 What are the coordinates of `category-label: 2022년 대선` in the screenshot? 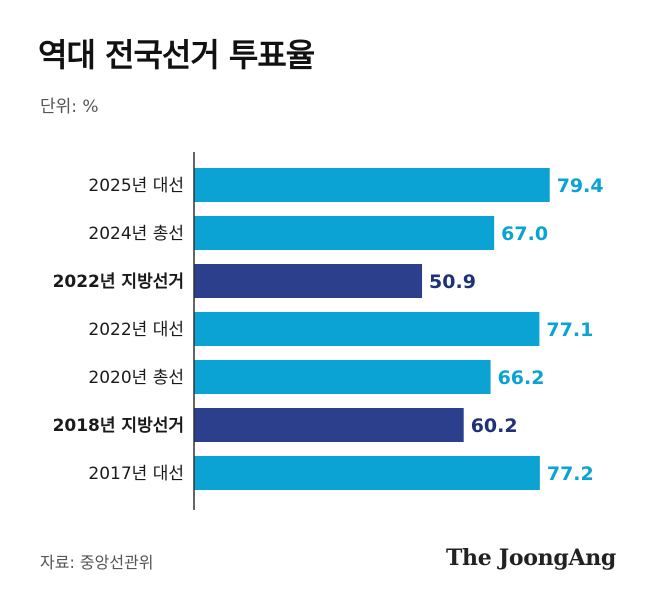 It's located at (136, 330).